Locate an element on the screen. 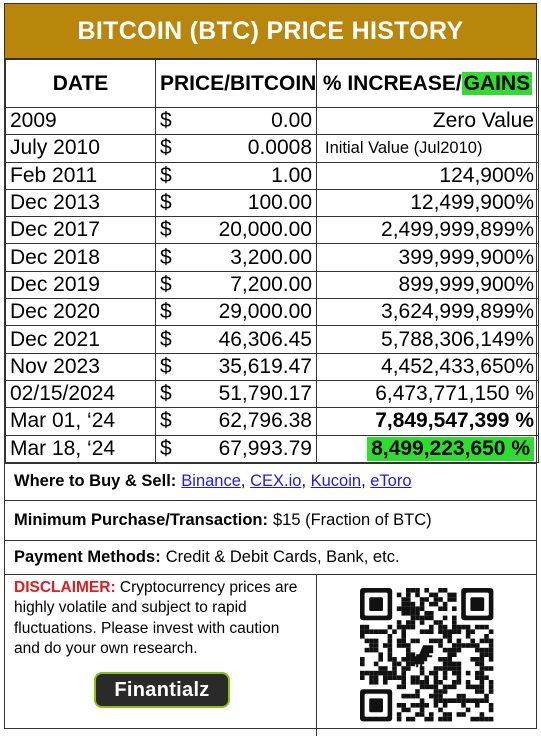 Image resolution: width=541 pixels, height=736 pixels. pct-value: 5,788,306,149% is located at coordinates (457, 339).